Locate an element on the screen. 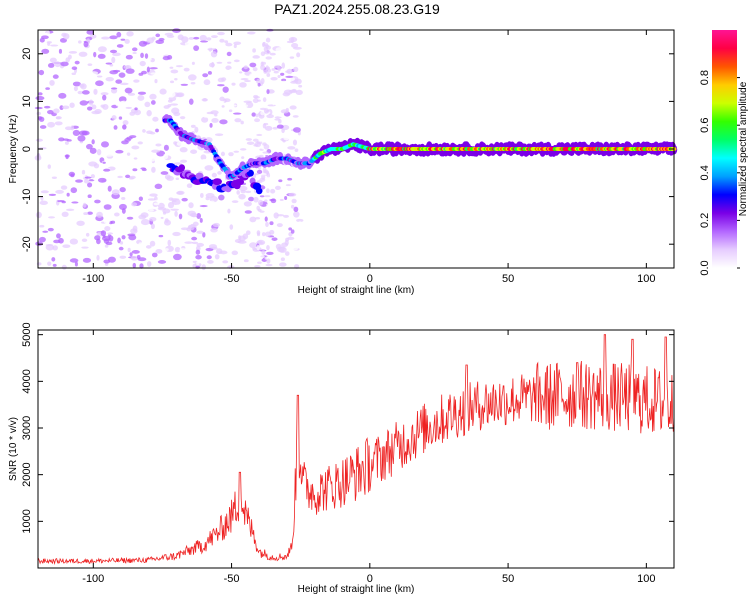 Image resolution: width=750 pixels, height=600 pixels. spectrogram-y-label: Frequency (Hz) is located at coordinates (13, 149).